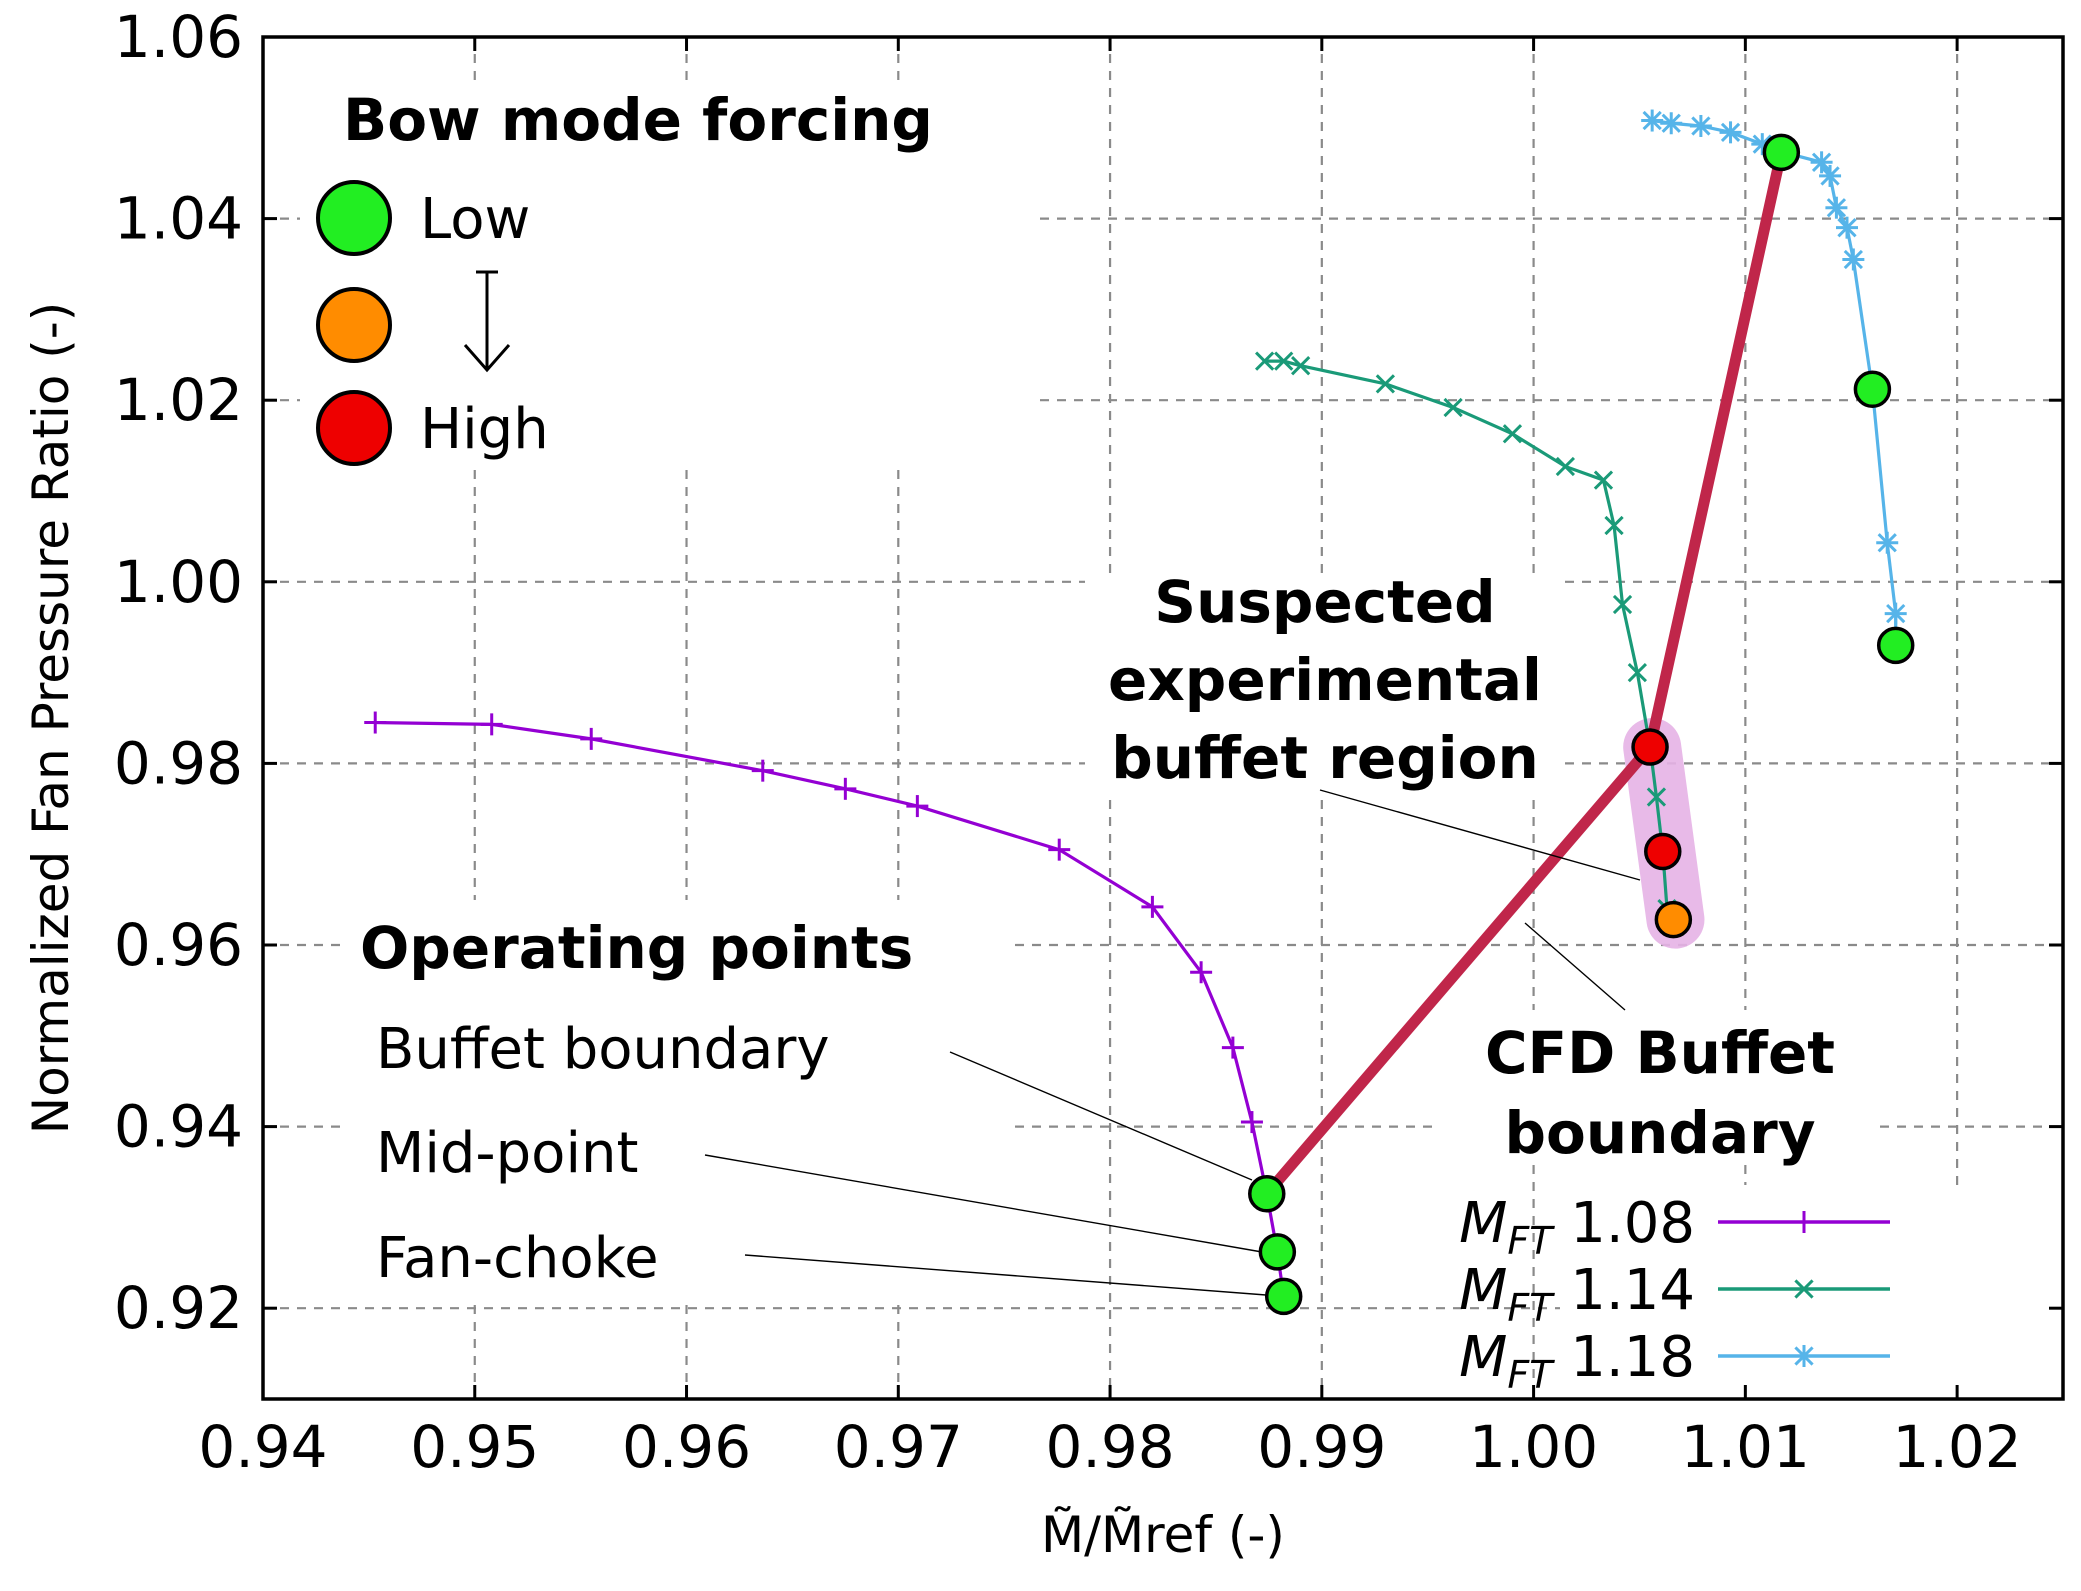 The width and height of the screenshot is (2081, 1591). Describe the element at coordinates (517, 1258) in the screenshot. I see `fan-choke-label: Fan-choke` at that location.